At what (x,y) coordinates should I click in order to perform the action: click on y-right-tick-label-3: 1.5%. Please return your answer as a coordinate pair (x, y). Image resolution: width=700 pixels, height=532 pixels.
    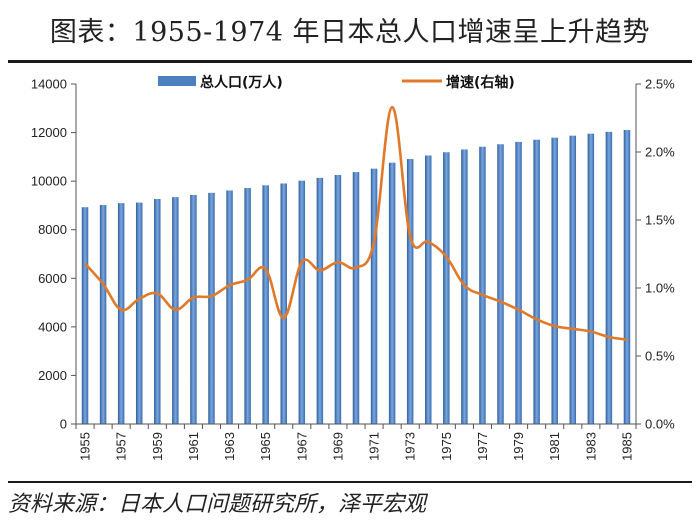
    Looking at the image, I should click on (660, 220).